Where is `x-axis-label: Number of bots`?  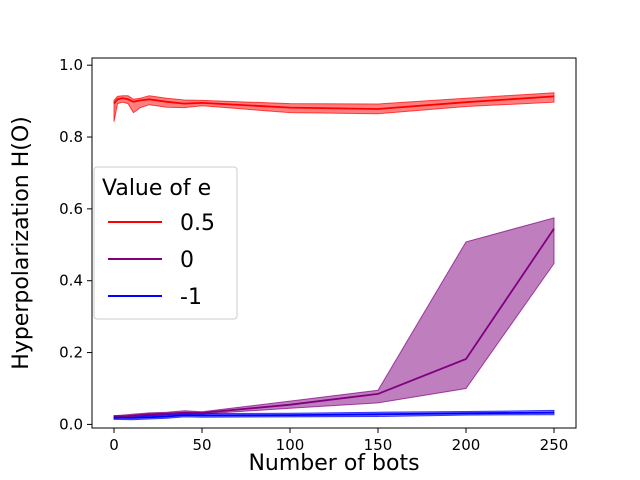
x-axis-label: Number of bots is located at coordinates (333, 463).